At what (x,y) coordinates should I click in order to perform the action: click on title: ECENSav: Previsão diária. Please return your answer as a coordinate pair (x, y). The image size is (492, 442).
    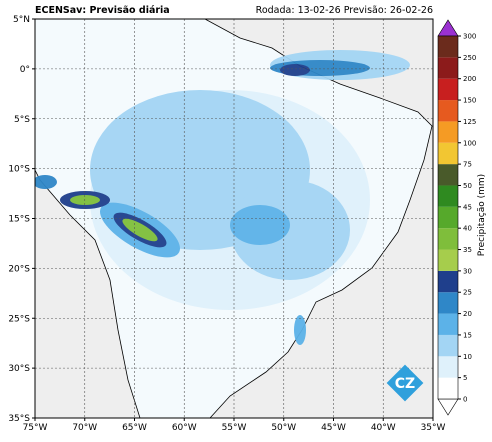
    Looking at the image, I should click on (102, 10).